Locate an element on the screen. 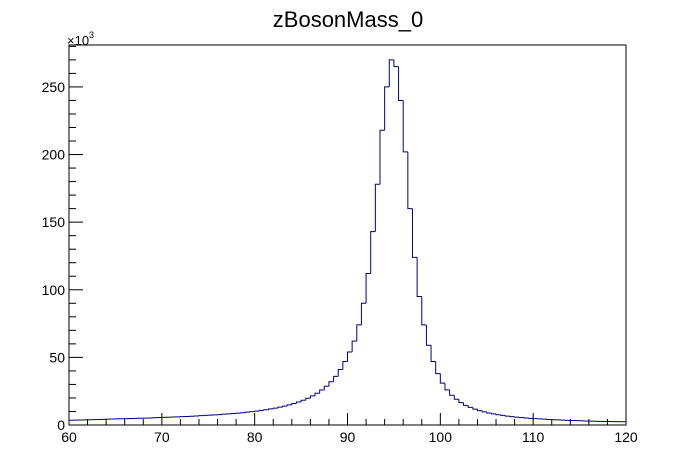 Image resolution: width=696 pixels, height=472 pixels. y-tick-label: 200 is located at coordinates (54, 155).